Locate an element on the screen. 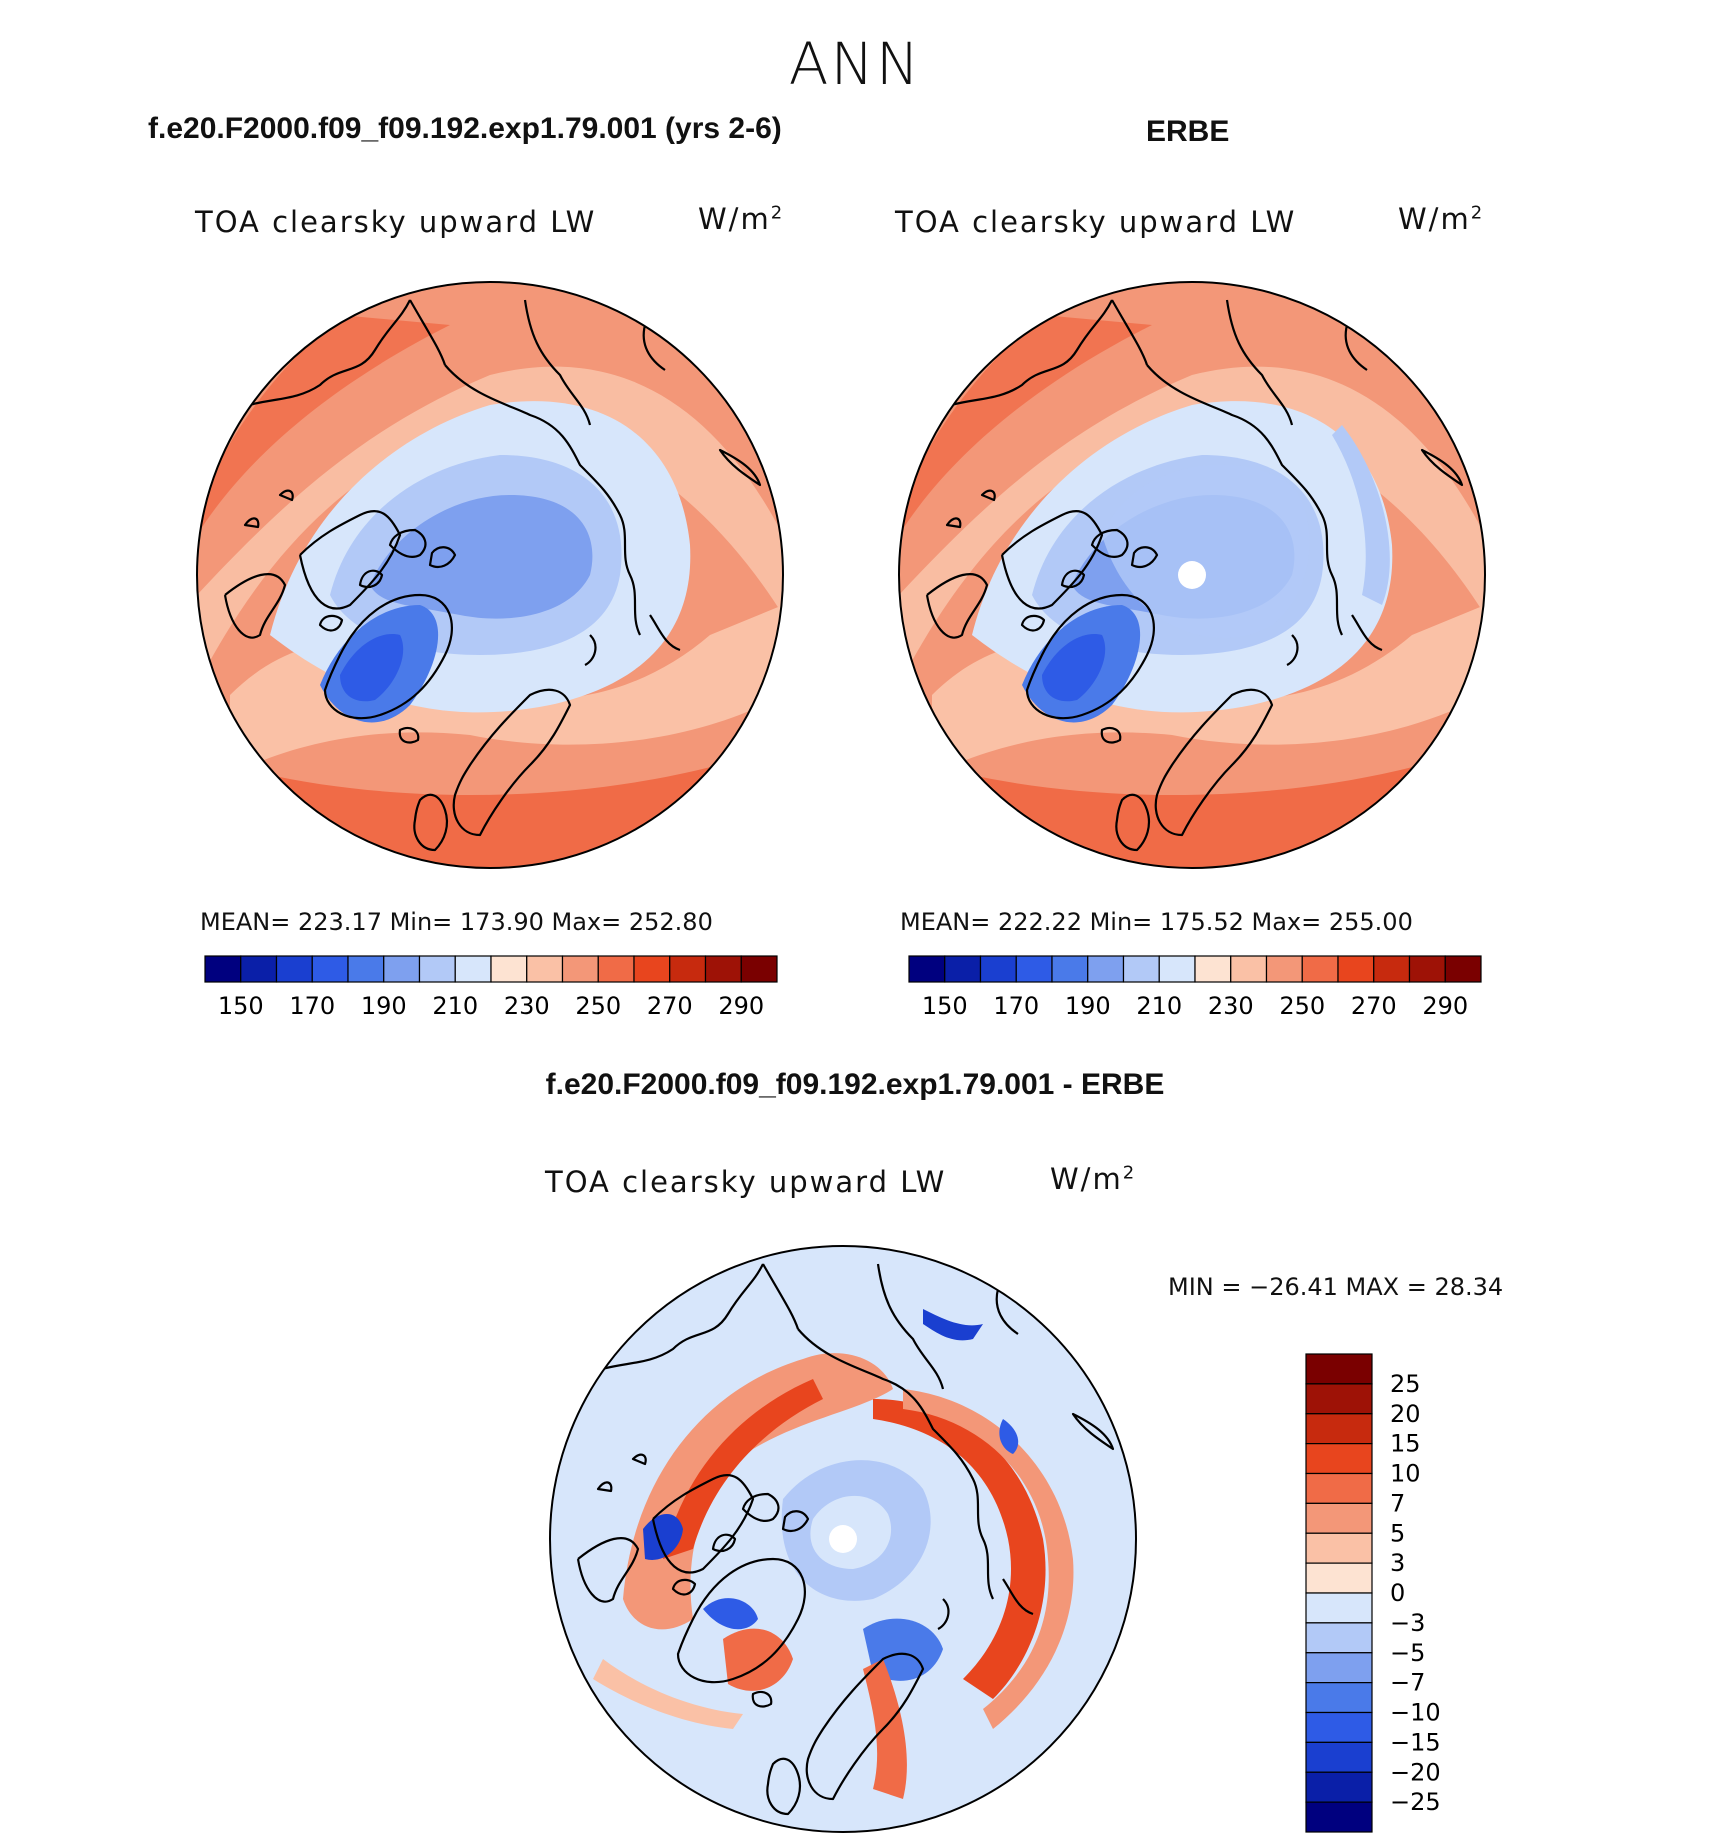 This screenshot has height=1840, width=1710. obs-units-label: W/m2 is located at coordinates (1441, 219).